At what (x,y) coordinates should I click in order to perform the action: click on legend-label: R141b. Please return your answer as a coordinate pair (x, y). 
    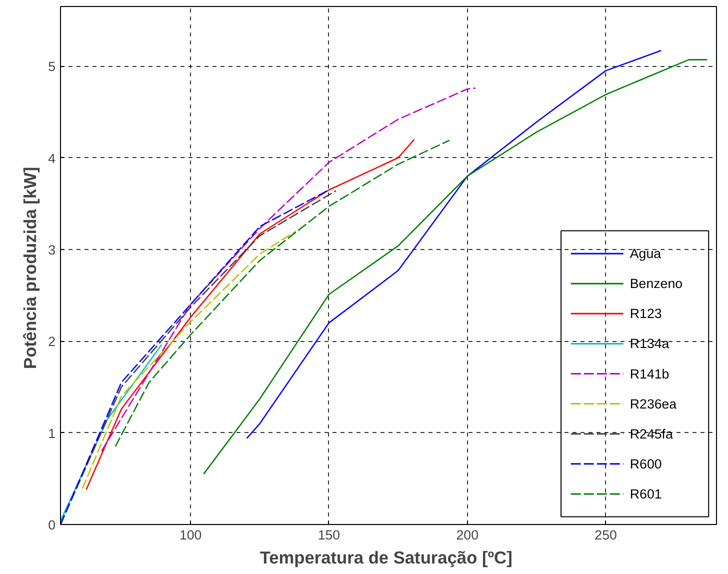
    Looking at the image, I should click on (650, 374).